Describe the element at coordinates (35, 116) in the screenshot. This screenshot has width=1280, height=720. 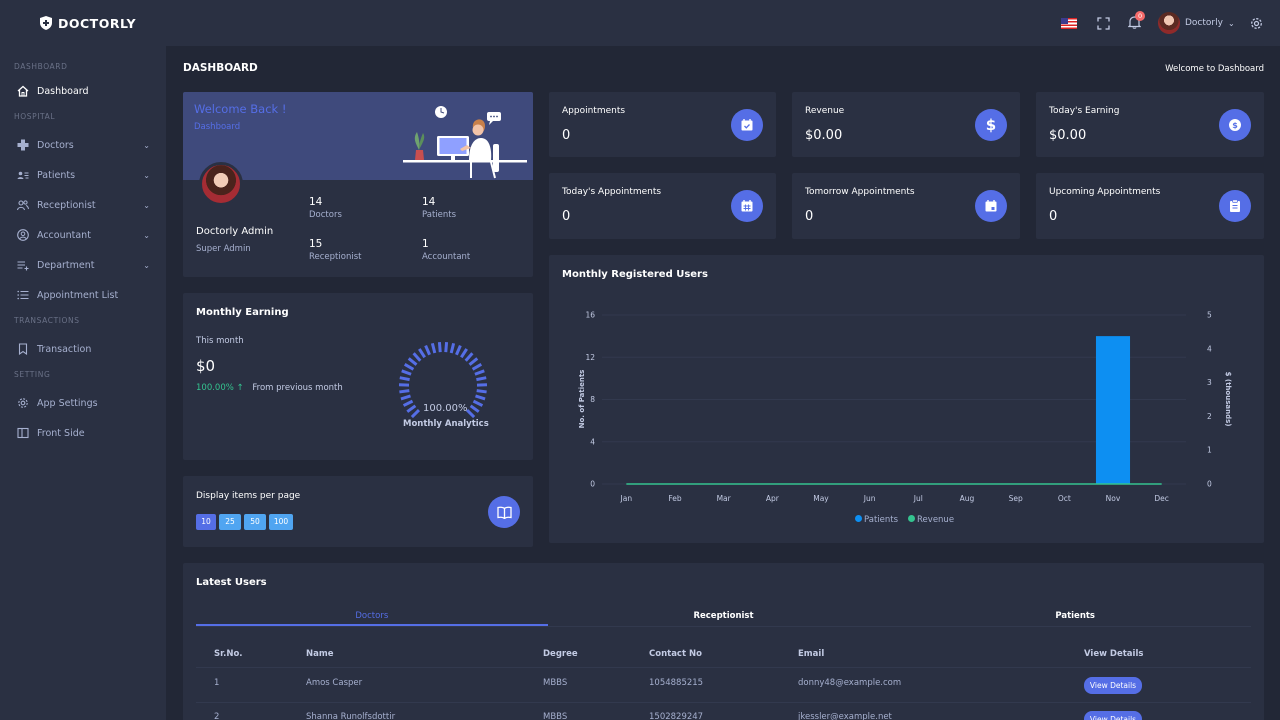
I see `nav-section-hospital: HOSPITAL` at that location.